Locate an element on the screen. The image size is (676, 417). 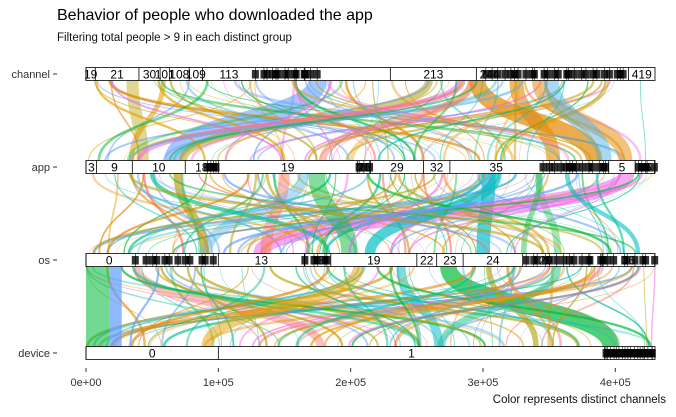
stratum-label: 0 is located at coordinates (109, 261).